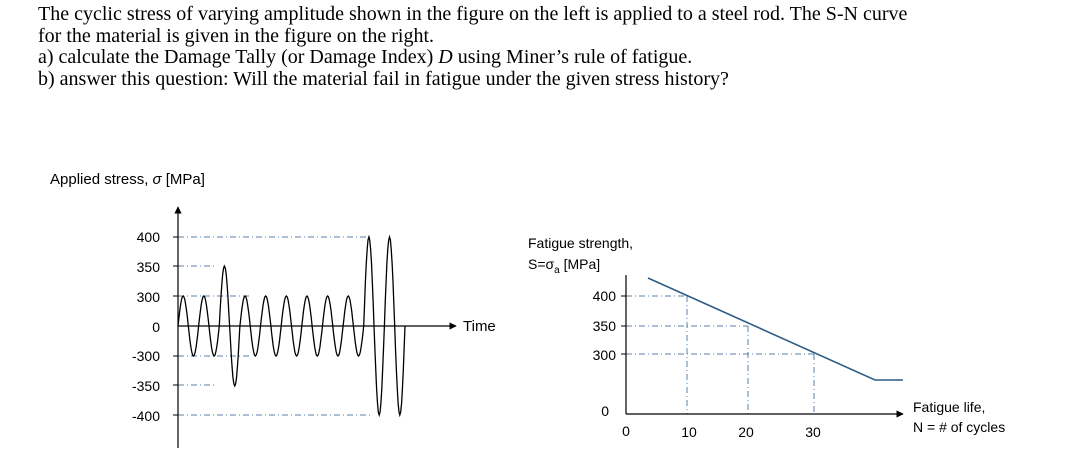  What do you see at coordinates (479, 326) in the screenshot?
I see `left-x-label: Time` at bounding box center [479, 326].